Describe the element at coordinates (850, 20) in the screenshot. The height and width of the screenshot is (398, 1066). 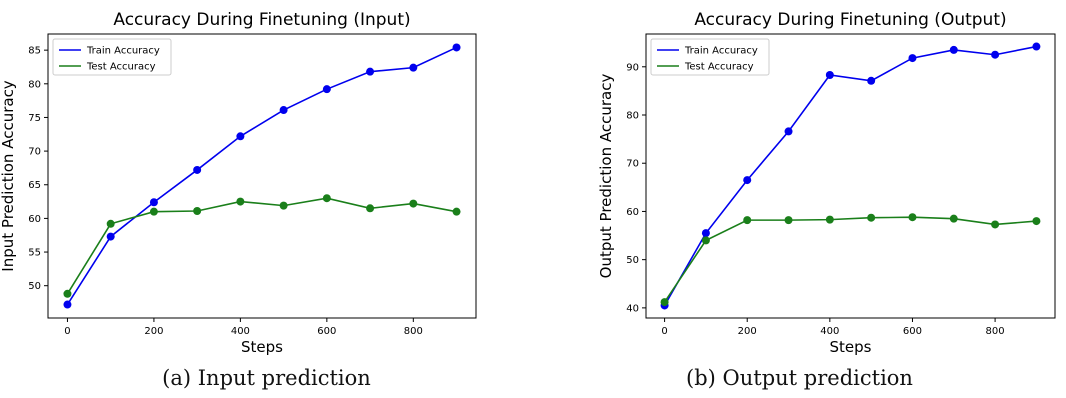
I see `chart-title: Accuracy During Finetuning (Output)` at that location.